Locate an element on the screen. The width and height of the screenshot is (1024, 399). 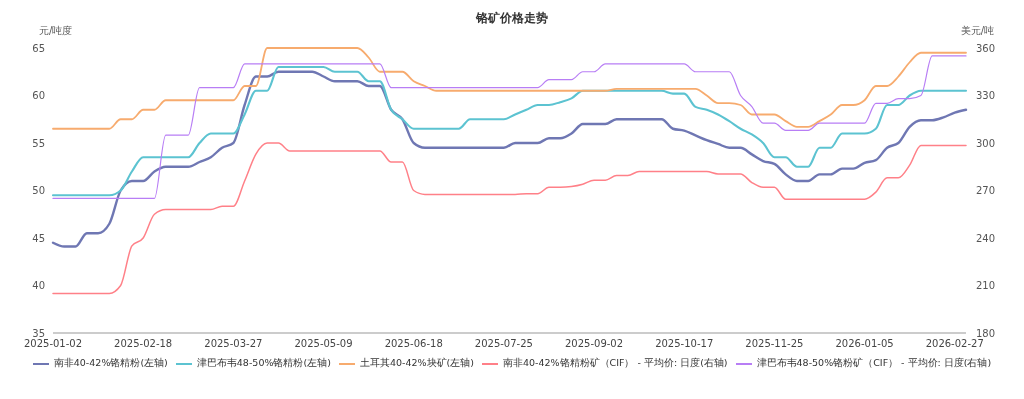
y-tick-label: 55 is located at coordinates (38, 143).